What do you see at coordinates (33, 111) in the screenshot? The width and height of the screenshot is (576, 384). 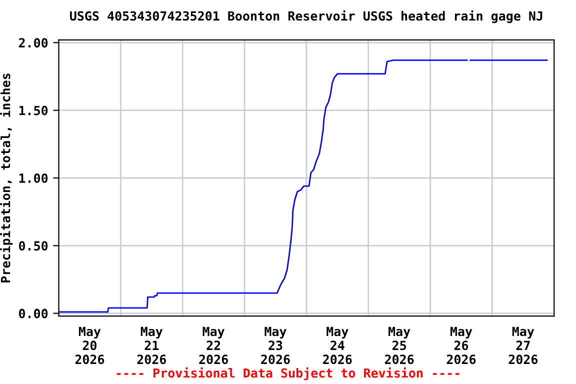 I see `y-tick-label: 1.50` at bounding box center [33, 111].